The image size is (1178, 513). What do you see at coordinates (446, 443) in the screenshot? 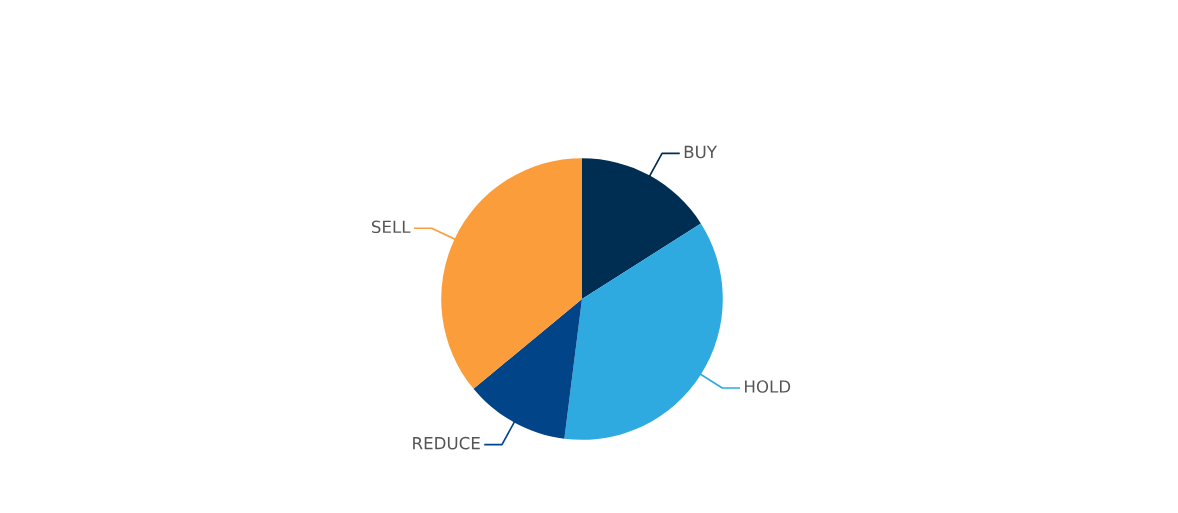
I see `slice-label: REDUCE` at bounding box center [446, 443].